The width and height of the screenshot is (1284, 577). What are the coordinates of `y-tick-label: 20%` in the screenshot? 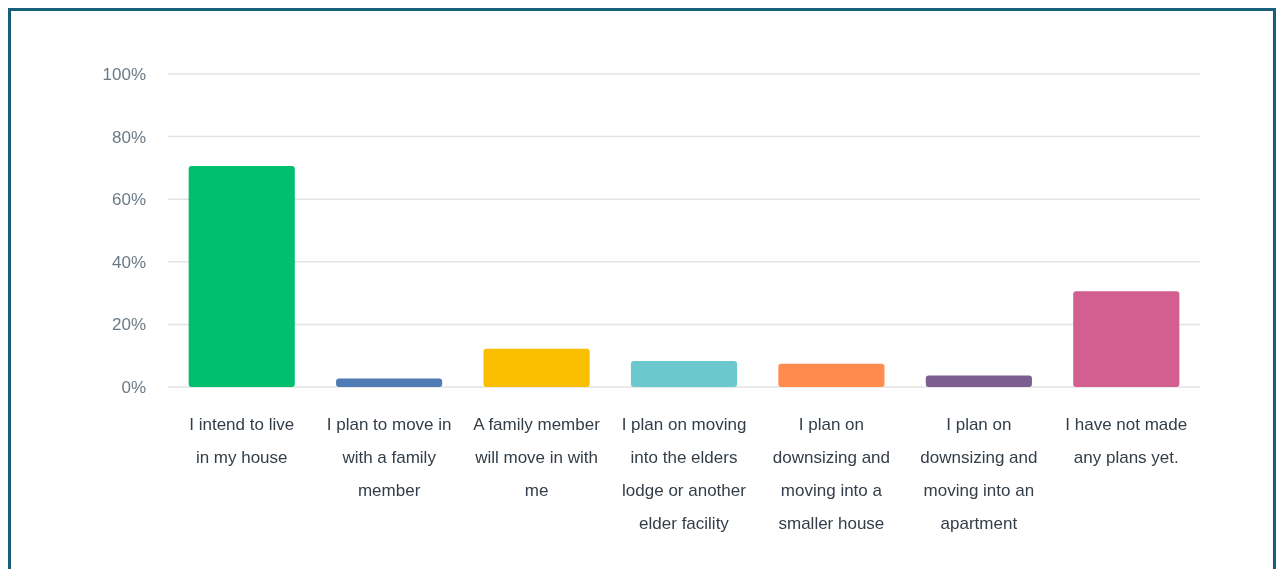 It's located at (128, 325).